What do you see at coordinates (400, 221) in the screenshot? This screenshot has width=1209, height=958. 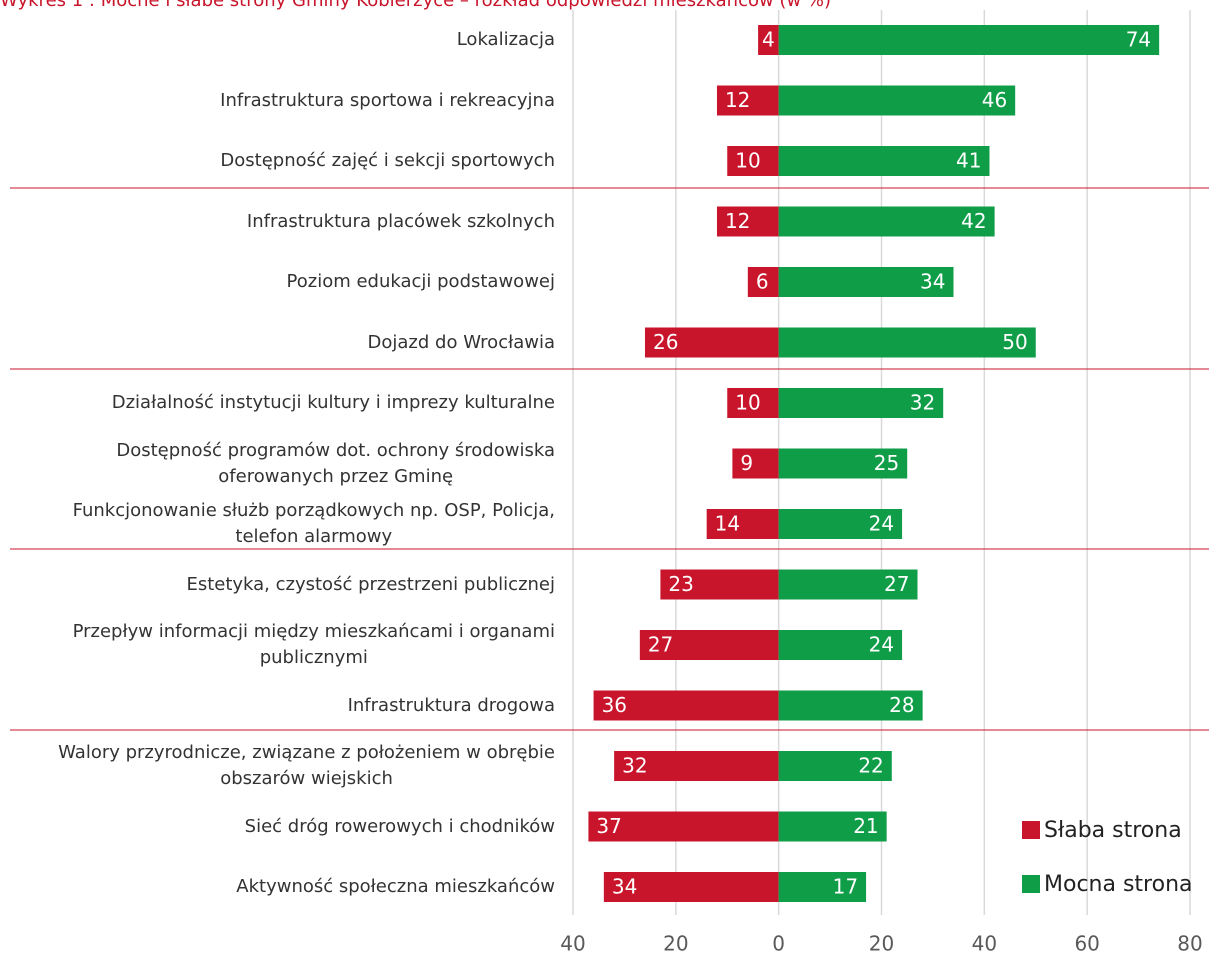 I see `category-label: Infrastruktura placówek szkolnych` at bounding box center [400, 221].